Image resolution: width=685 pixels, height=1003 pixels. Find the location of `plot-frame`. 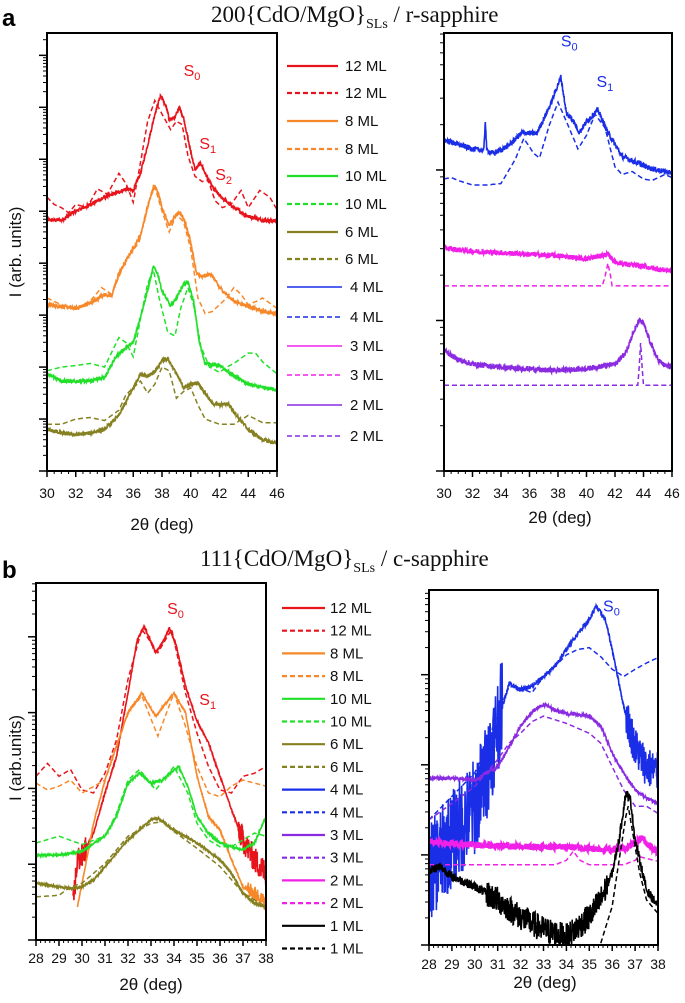

plot-frame is located at coordinates (543, 767).